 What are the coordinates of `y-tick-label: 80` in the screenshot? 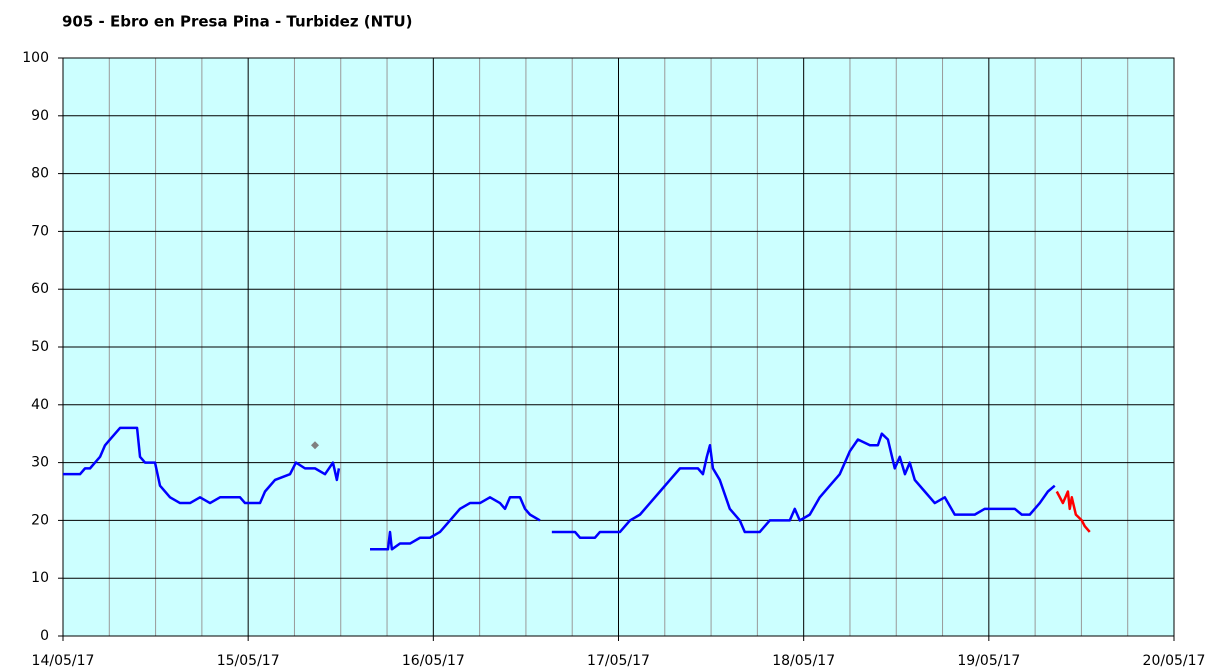 It's located at (40, 174).